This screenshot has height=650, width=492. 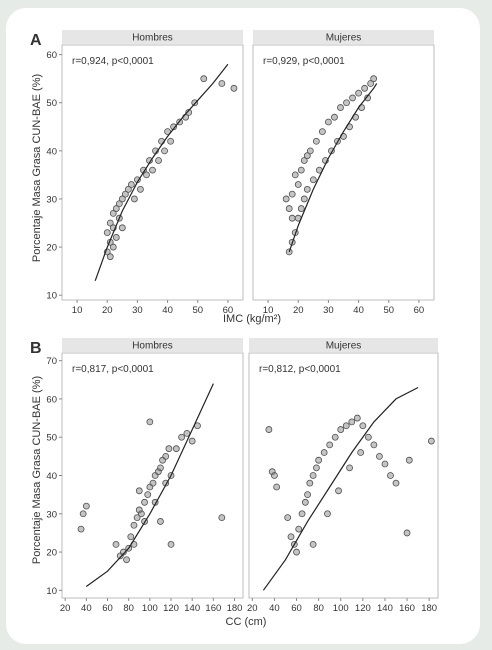 I want to click on correlation-annotation: r=0,929, p<0,0001, so click(x=304, y=61).